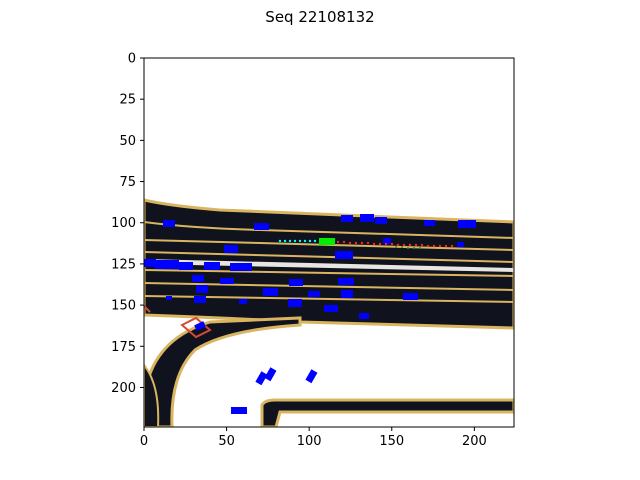 Image resolution: width=640 pixels, height=480 pixels. I want to click on curved-ramp-road, so click(223, 371).